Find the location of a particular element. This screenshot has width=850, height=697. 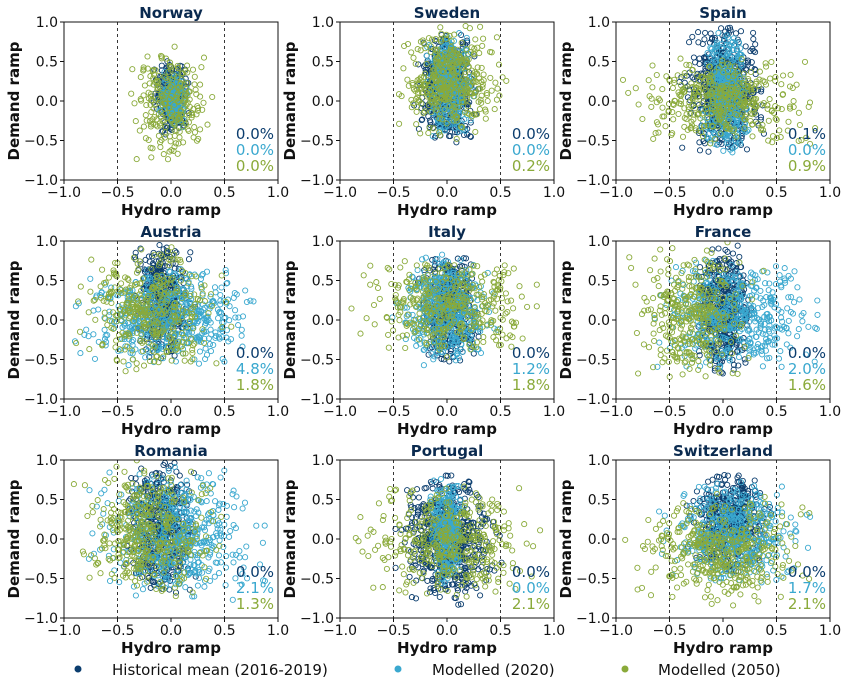

percentage-label: 4.8% is located at coordinates (255, 369).